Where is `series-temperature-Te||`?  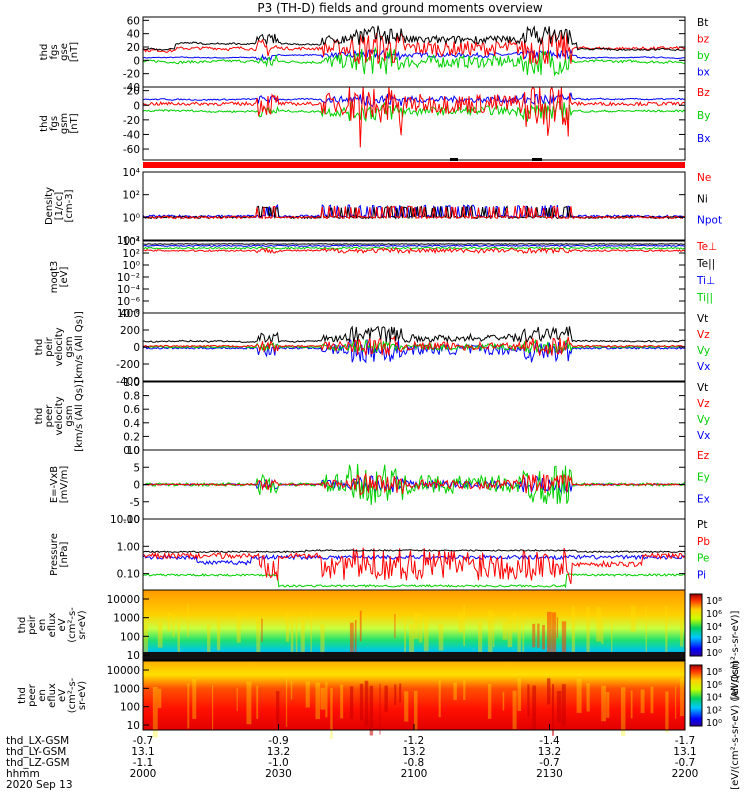 series-temperature-Te|| is located at coordinates (414, 244).